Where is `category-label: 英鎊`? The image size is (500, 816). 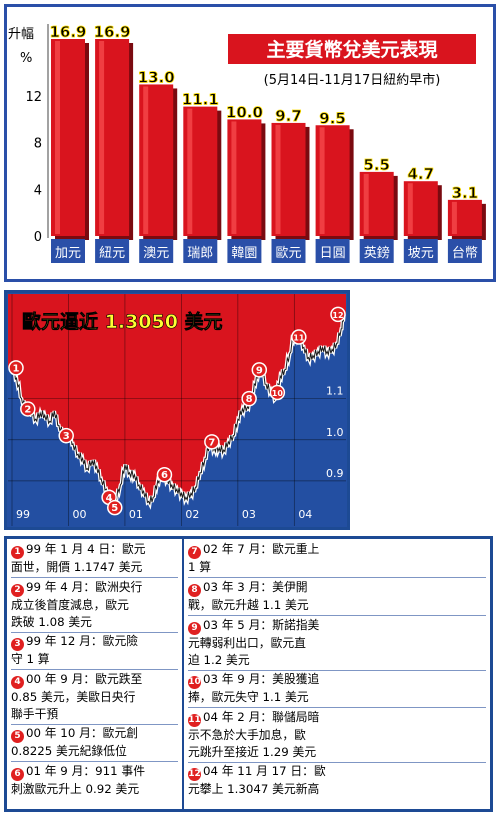
category-label: 英鎊 is located at coordinates (377, 253).